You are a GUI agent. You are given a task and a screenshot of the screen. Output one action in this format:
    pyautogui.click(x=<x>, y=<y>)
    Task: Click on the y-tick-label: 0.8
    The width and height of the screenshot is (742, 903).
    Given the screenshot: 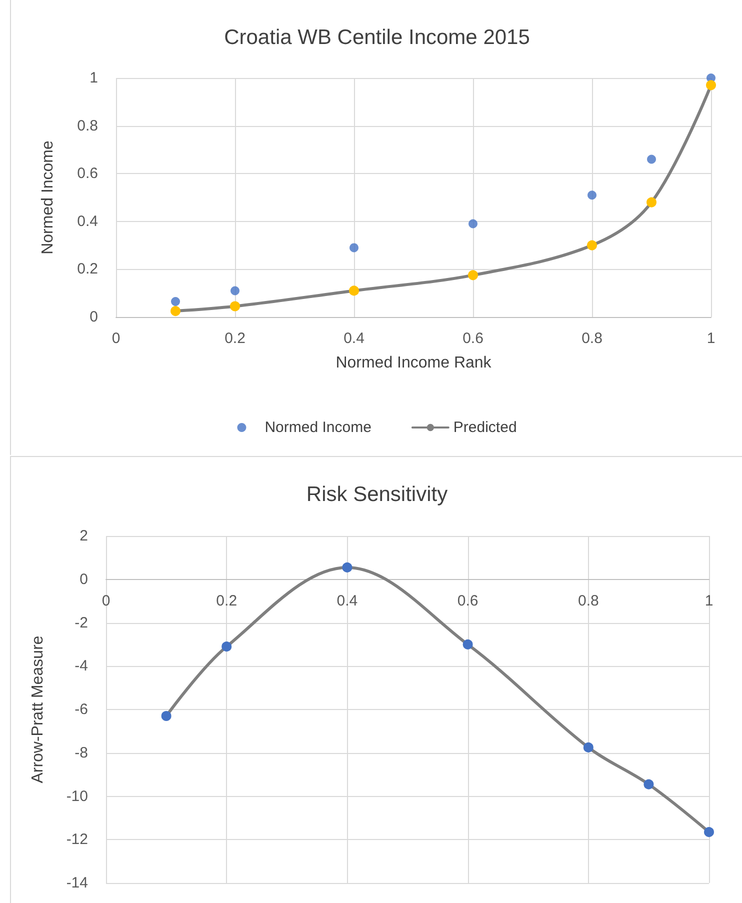 What is the action you would take?
    pyautogui.click(x=87, y=125)
    